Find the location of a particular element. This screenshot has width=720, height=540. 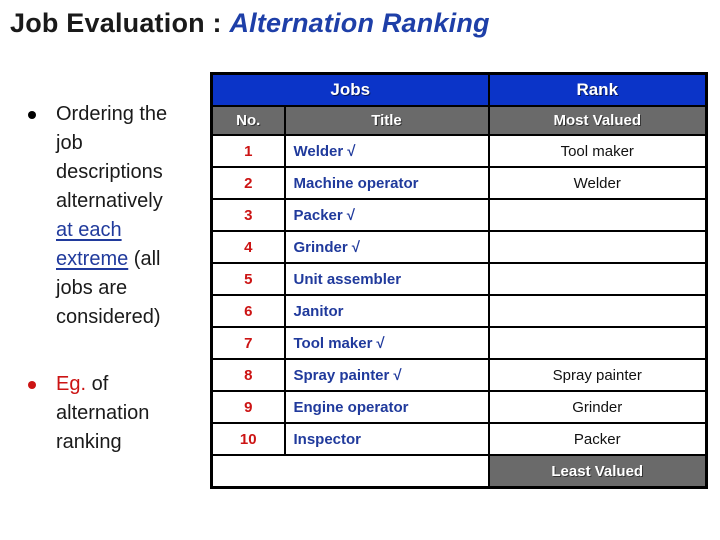

table-row: 1 Welder √ Tool maker is located at coordinates (459, 151).